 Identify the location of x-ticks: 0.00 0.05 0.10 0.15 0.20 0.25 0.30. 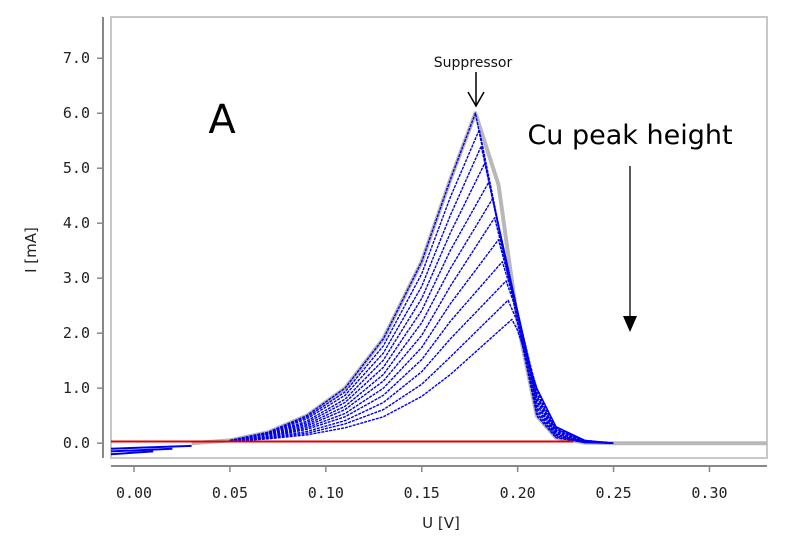
(422, 484).